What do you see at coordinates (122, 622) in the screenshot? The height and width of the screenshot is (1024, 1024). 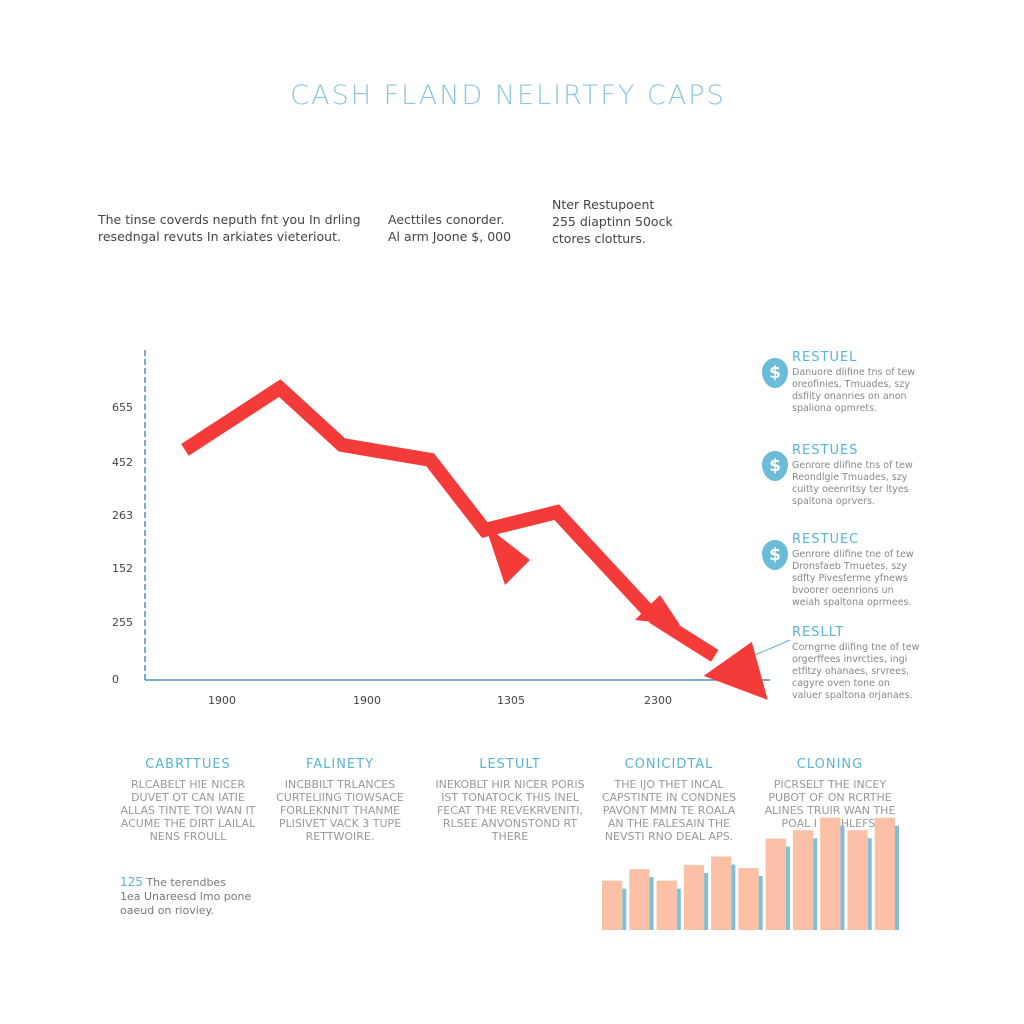 I see `y-tick-label: 255` at bounding box center [122, 622].